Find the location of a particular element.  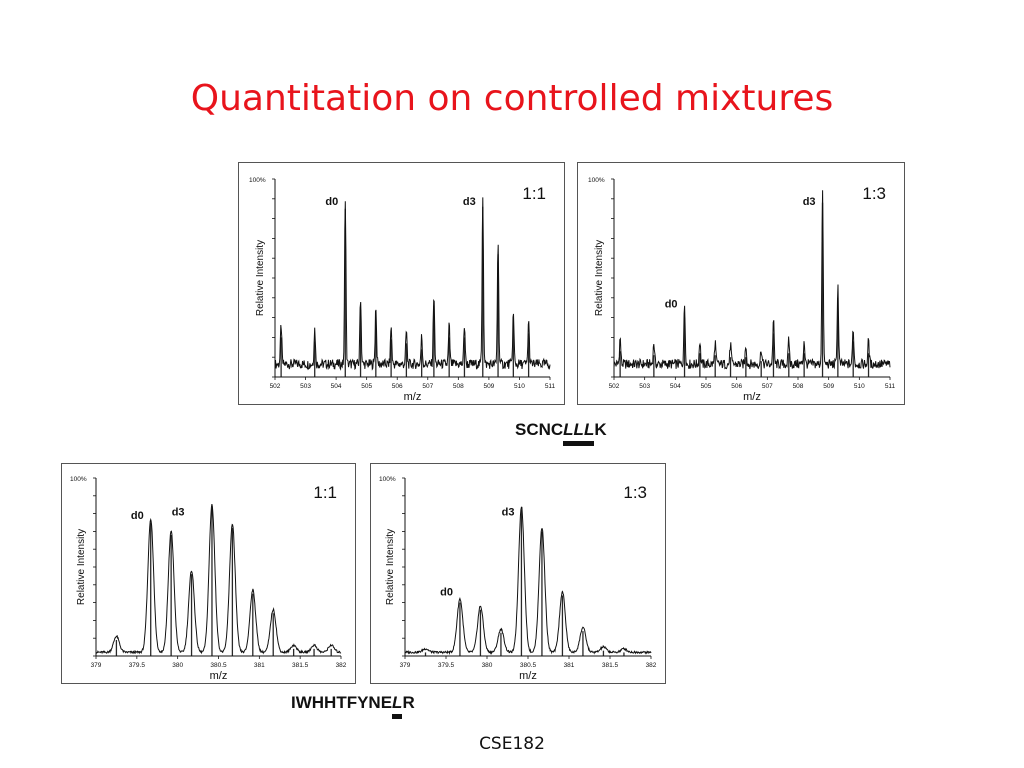

peptide-label-2: IWHHTFYNELR is located at coordinates (353, 706).